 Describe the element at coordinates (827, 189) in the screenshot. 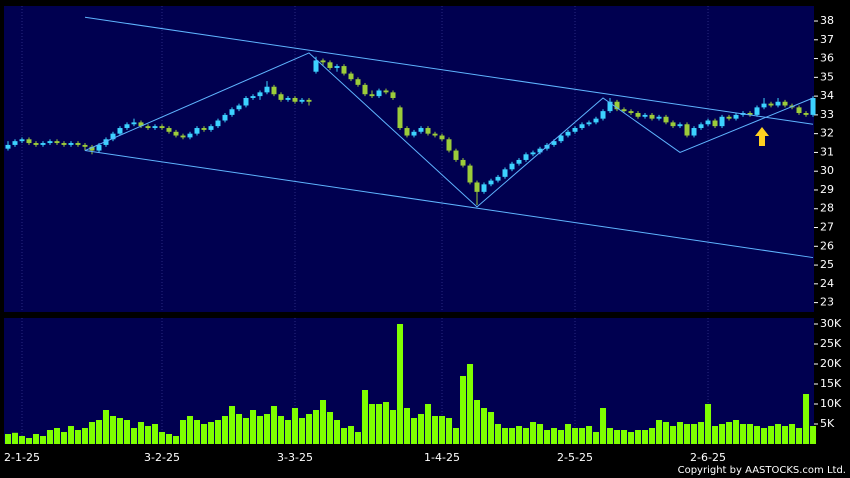

I see `y-tick-label: 29` at that location.